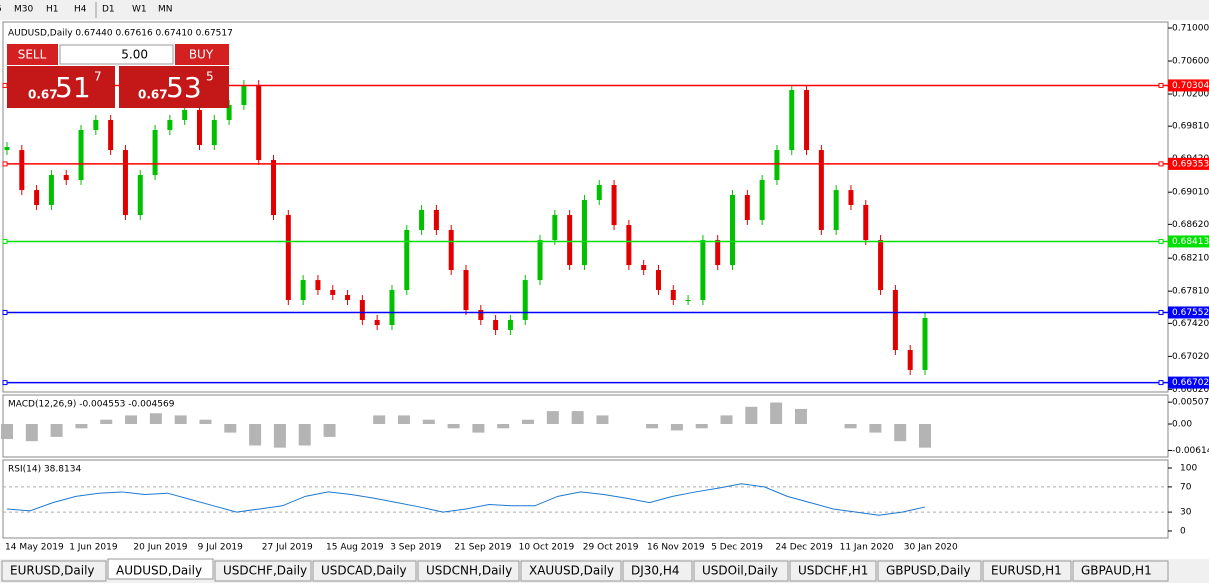 This screenshot has width=1209, height=587. Describe the element at coordinates (1, 10) in the screenshot. I see `timeframe-button: 5` at that location.